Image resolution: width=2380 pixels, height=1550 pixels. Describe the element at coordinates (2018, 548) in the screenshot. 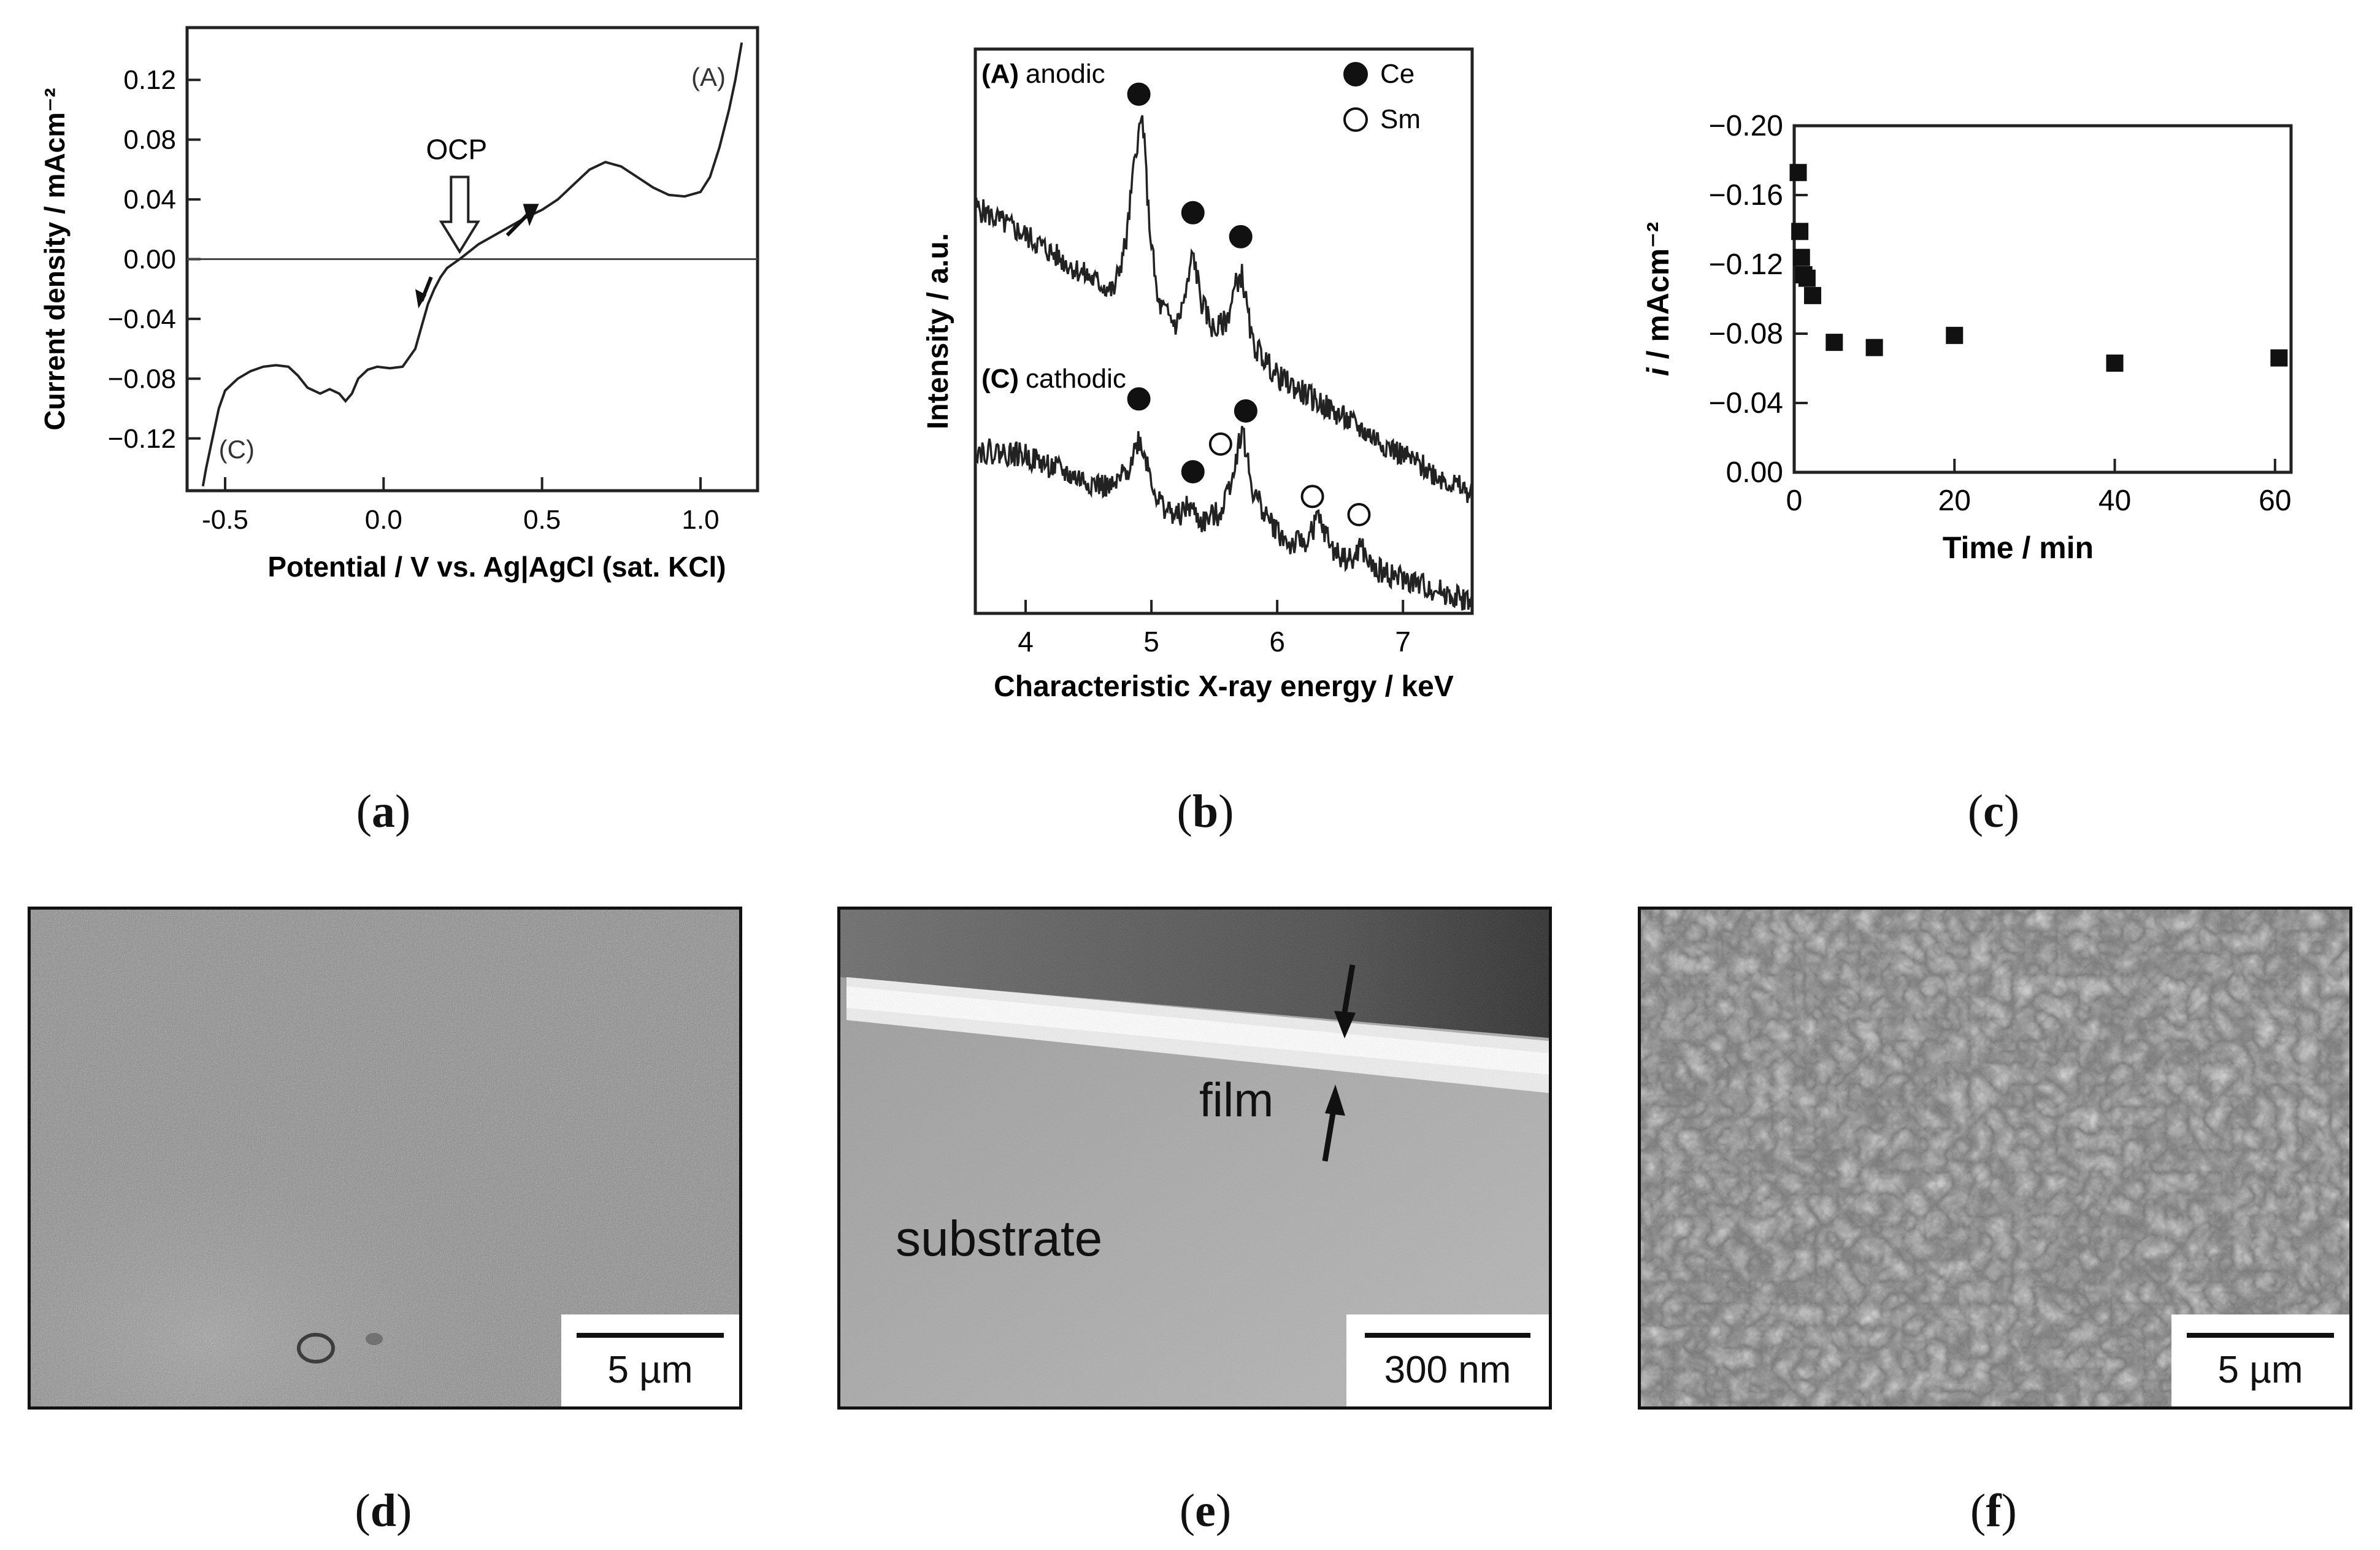

I see `x-axis-label-c: Time / min` at that location.